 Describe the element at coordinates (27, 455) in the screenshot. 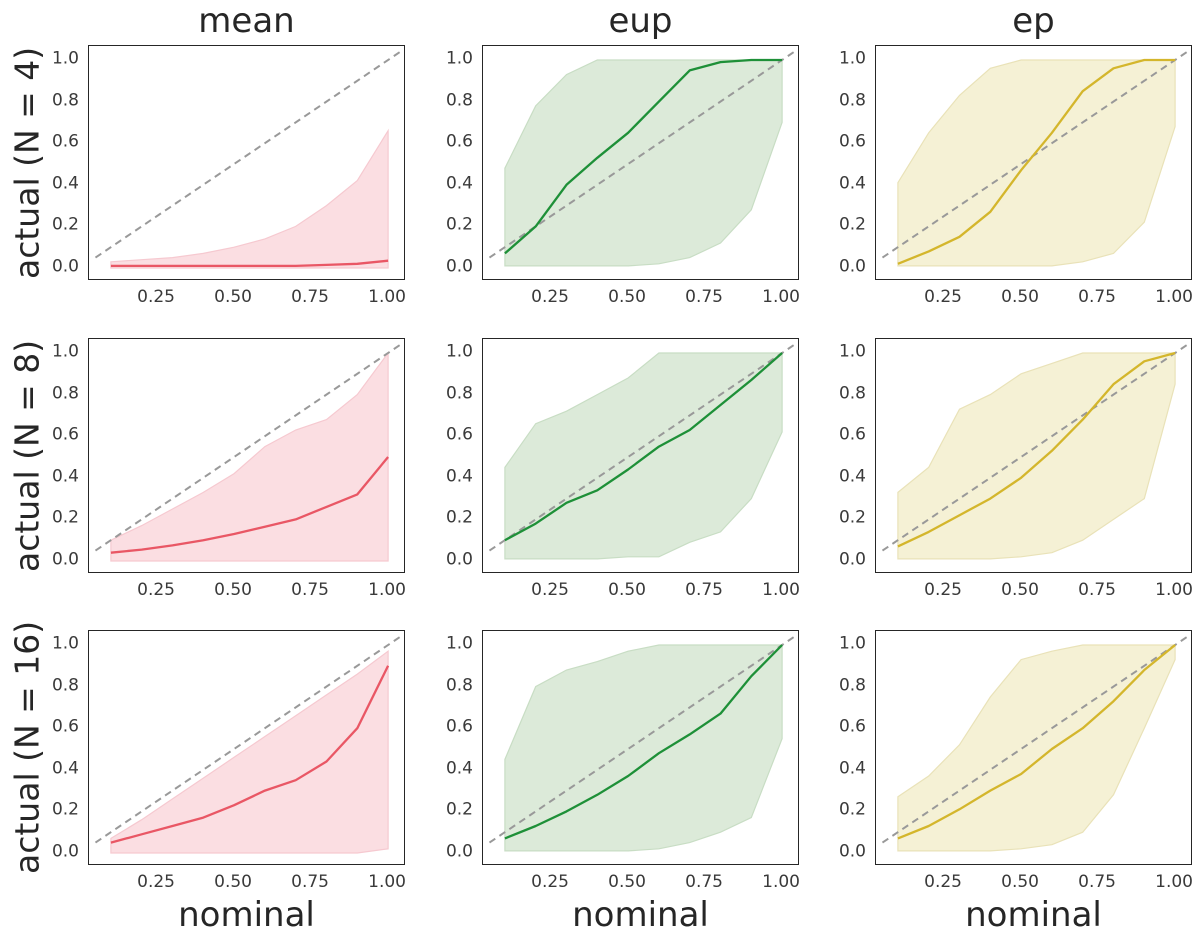

I see `row-label-n8: actual (N = 8)` at that location.